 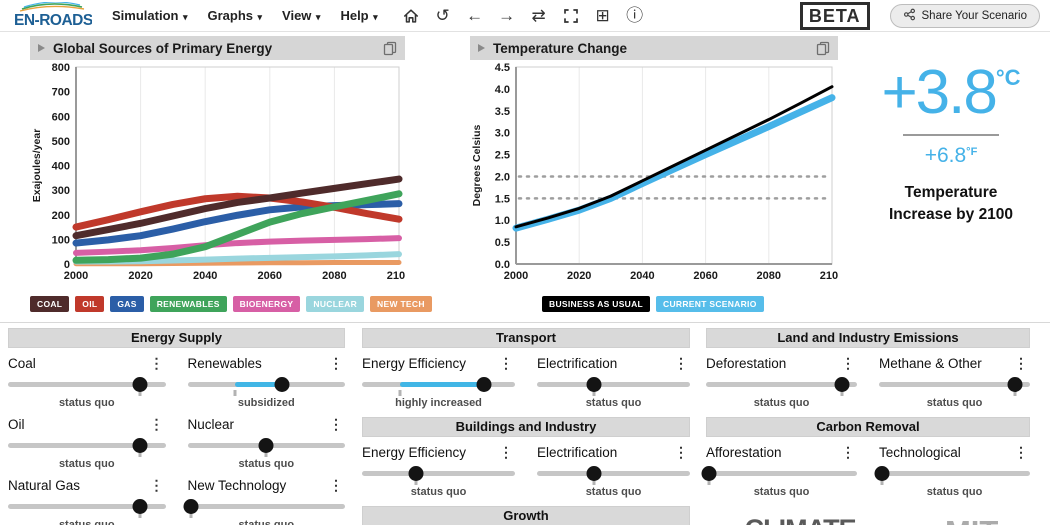 What do you see at coordinates (411, 16) in the screenshot?
I see `home-icon` at bounding box center [411, 16].